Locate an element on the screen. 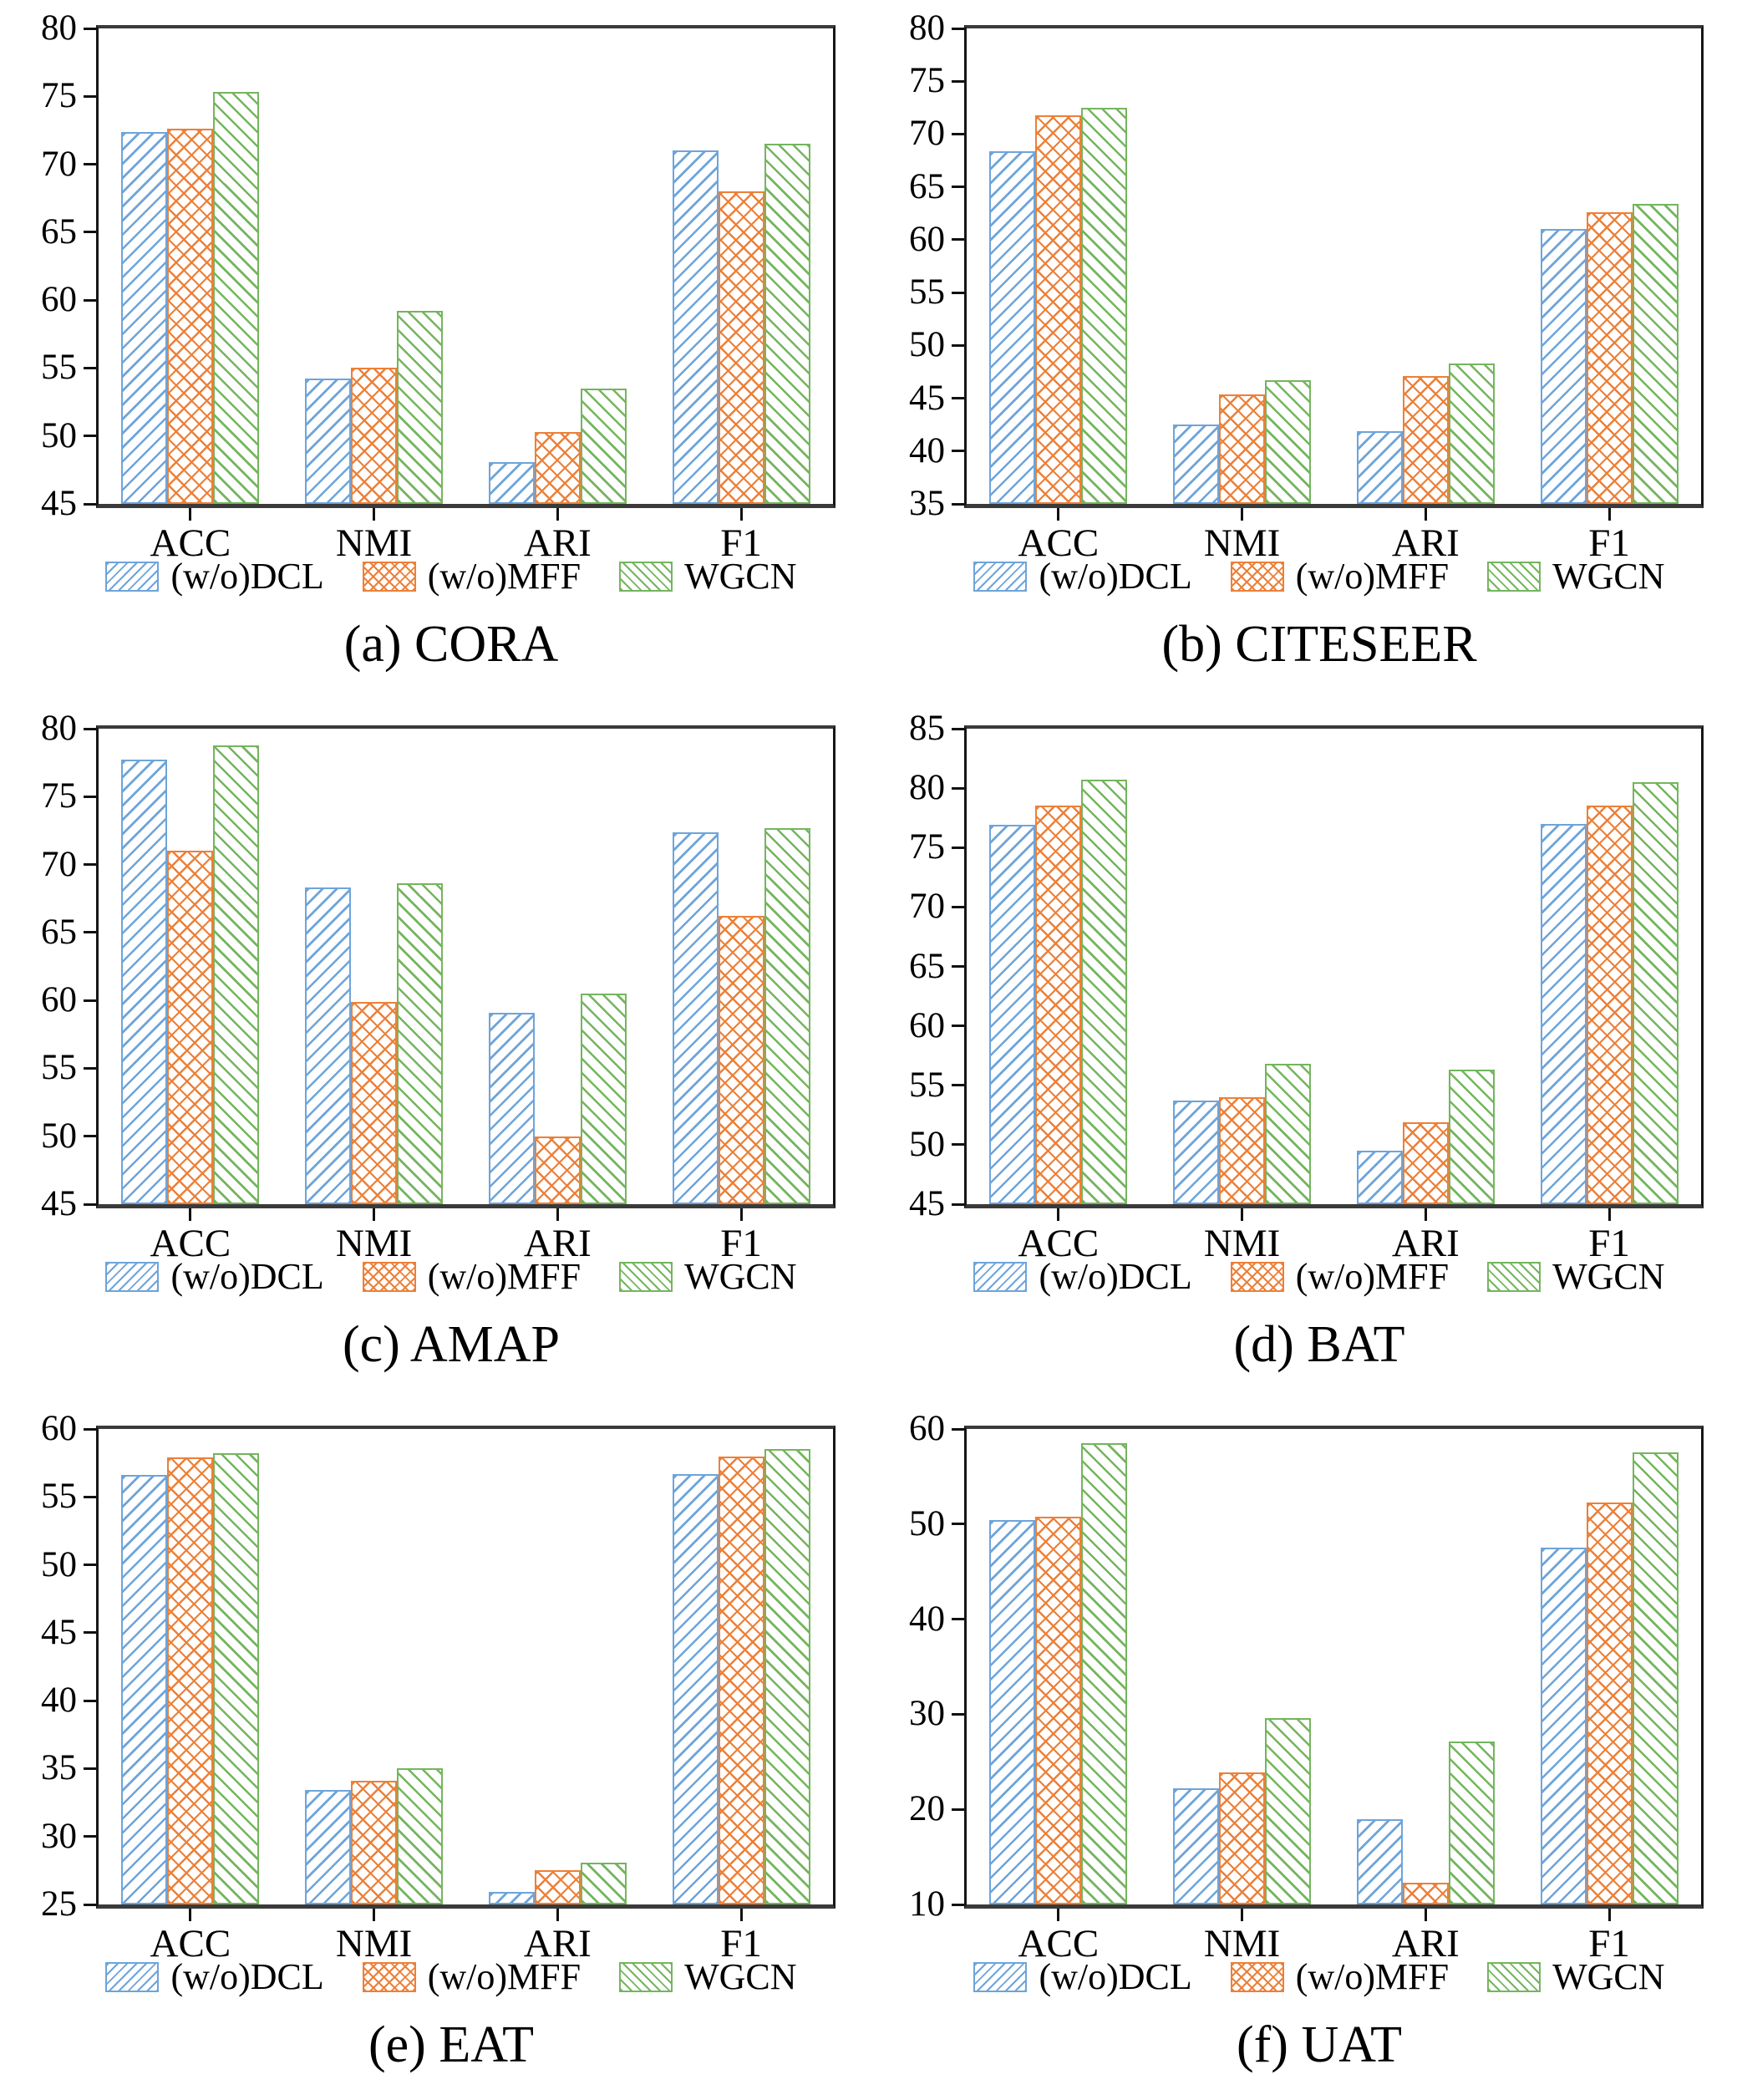 Image resolution: width=1737 pixels, height=2100 pixels. y-tick-label: 85 is located at coordinates (927, 729).